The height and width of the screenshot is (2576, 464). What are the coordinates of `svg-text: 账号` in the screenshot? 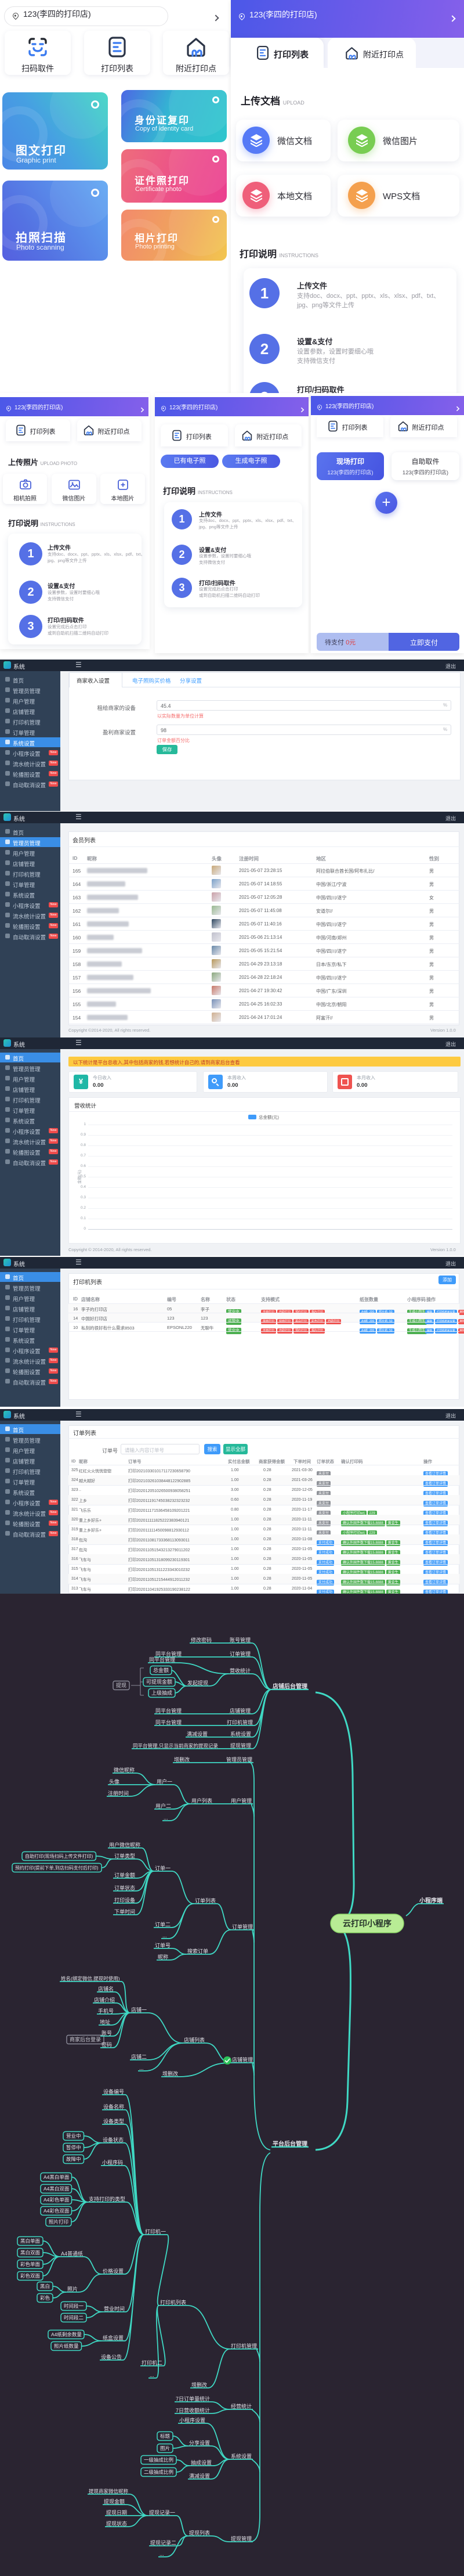 It's located at (107, 2033).